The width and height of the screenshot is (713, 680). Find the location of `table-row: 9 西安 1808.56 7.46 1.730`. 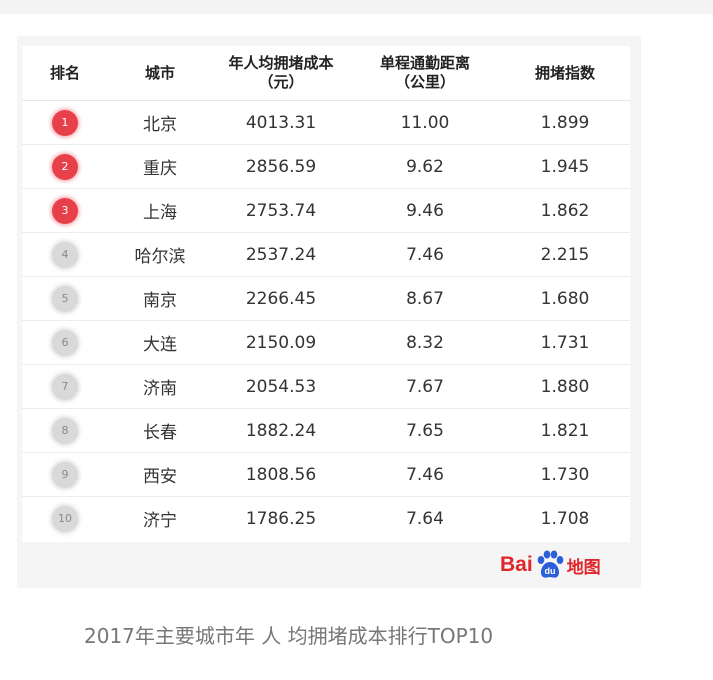

table-row: 9 西安 1808.56 7.46 1.730 is located at coordinates (326, 474).